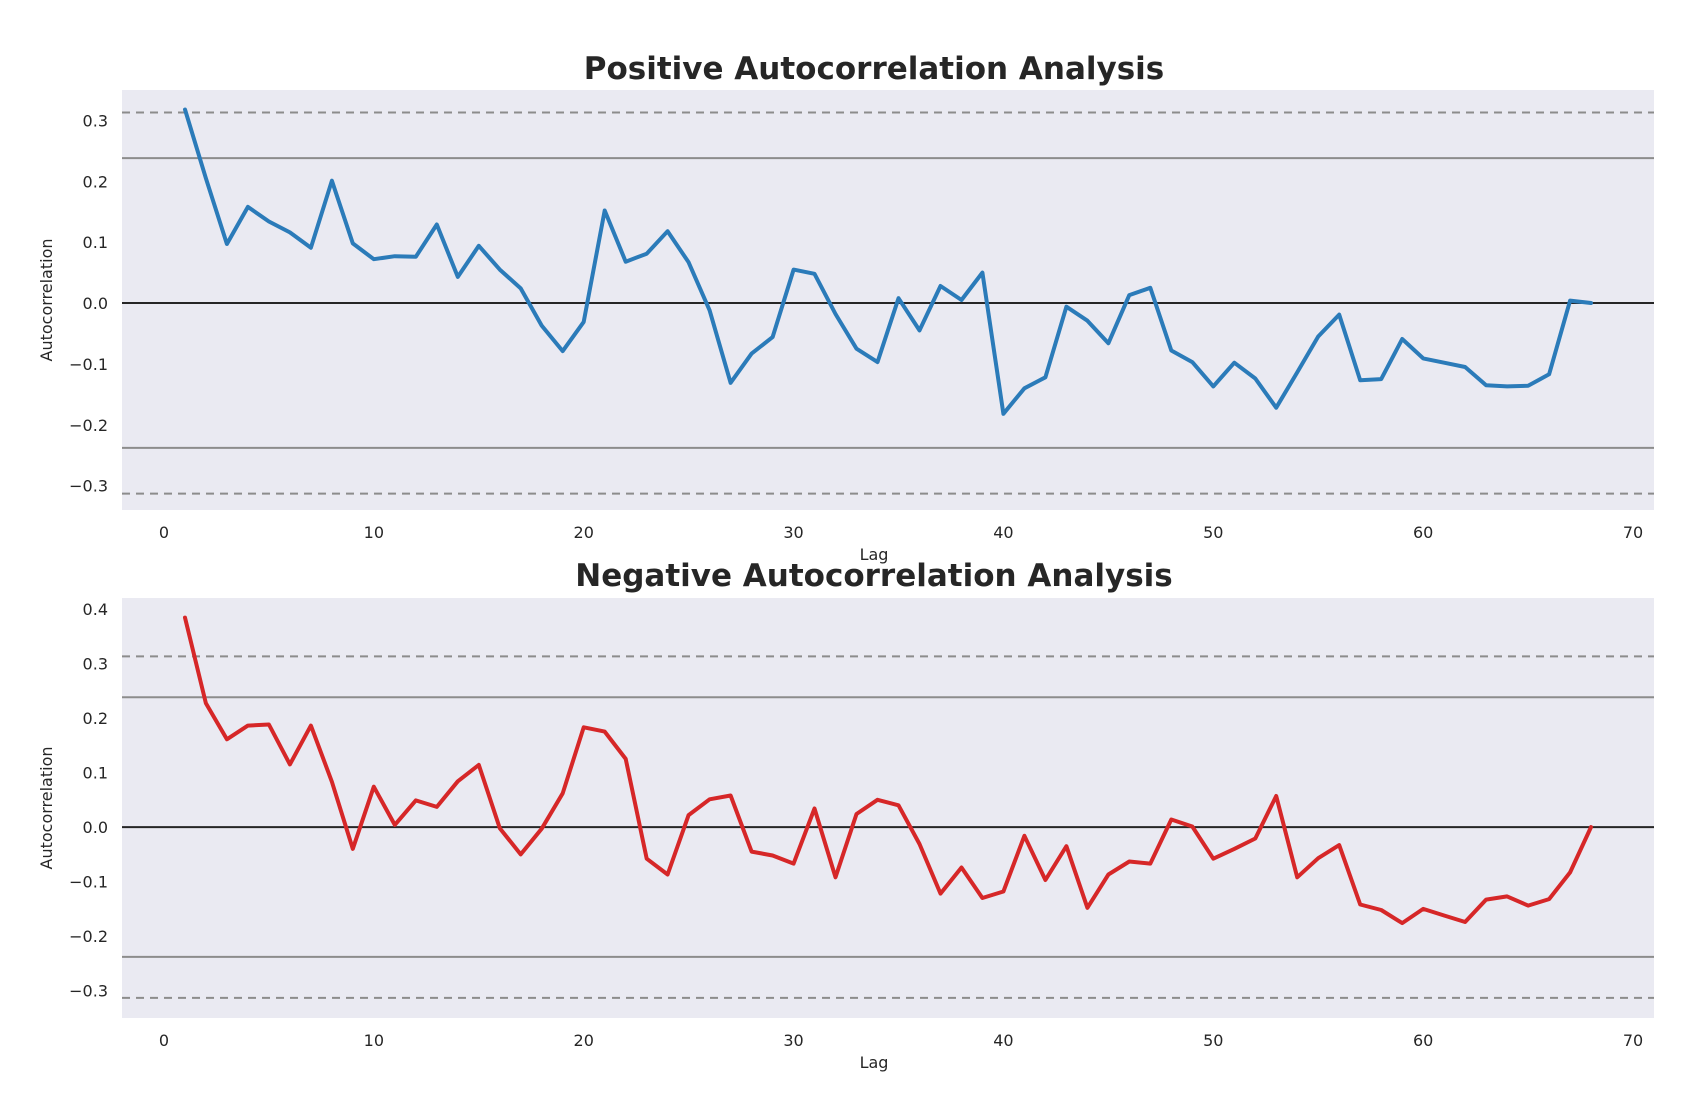 This screenshot has height=1114, width=1692. I want to click on chart-1-xtick-label: 30, so click(793, 532).